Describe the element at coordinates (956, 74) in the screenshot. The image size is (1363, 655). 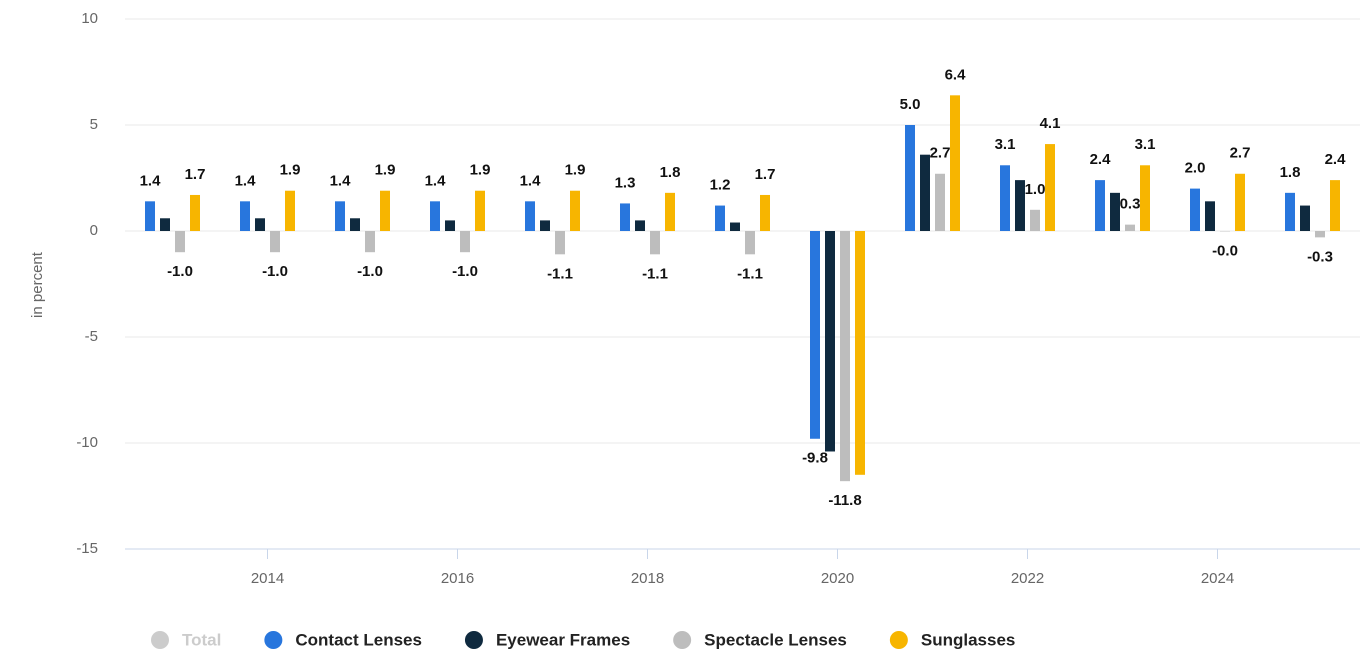
I see `data-label: 6.4` at that location.